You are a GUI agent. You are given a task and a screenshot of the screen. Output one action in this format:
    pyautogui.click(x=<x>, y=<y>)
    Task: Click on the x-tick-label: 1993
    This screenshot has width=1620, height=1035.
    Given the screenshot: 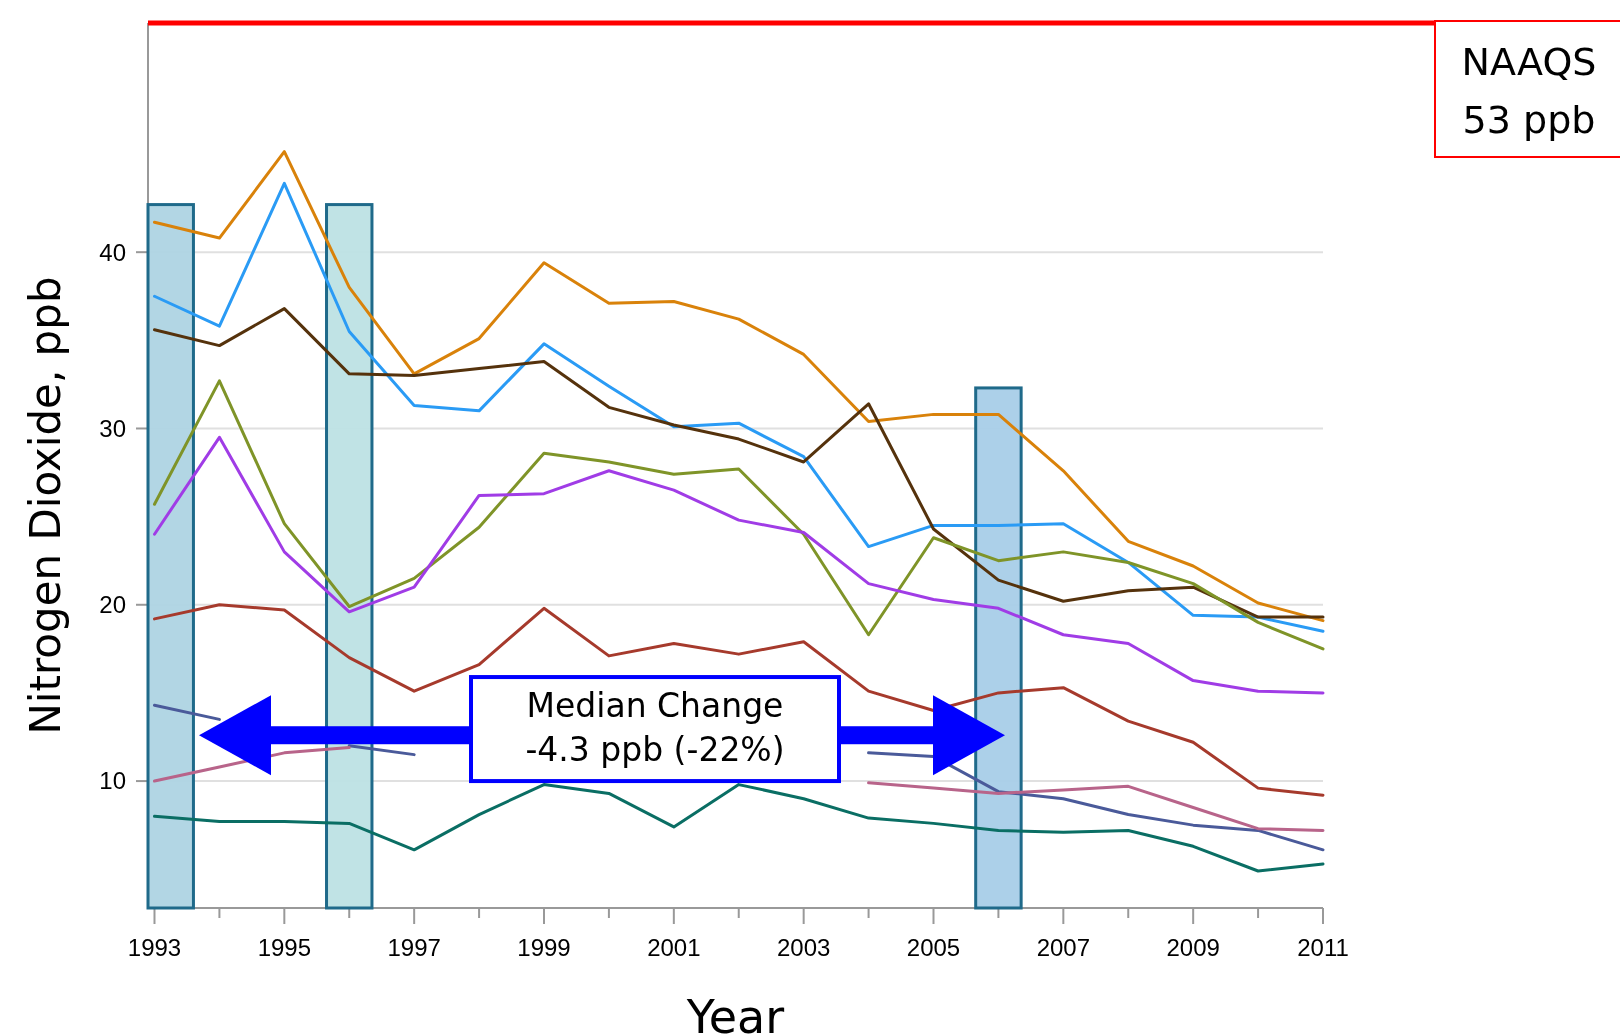 What is the action you would take?
    pyautogui.click(x=154, y=947)
    